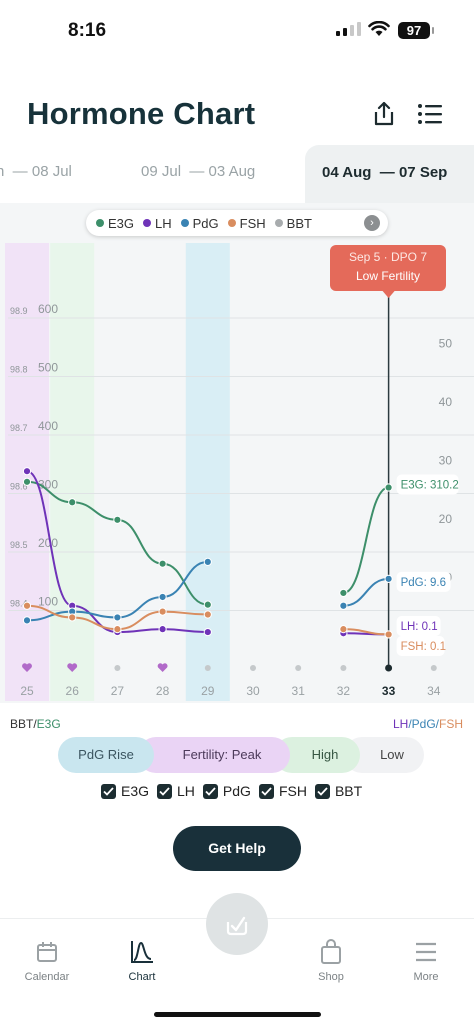 The image size is (474, 1027). I want to click on tooltip: Sep 5 · DPO 7 Low Fertility, so click(388, 271).